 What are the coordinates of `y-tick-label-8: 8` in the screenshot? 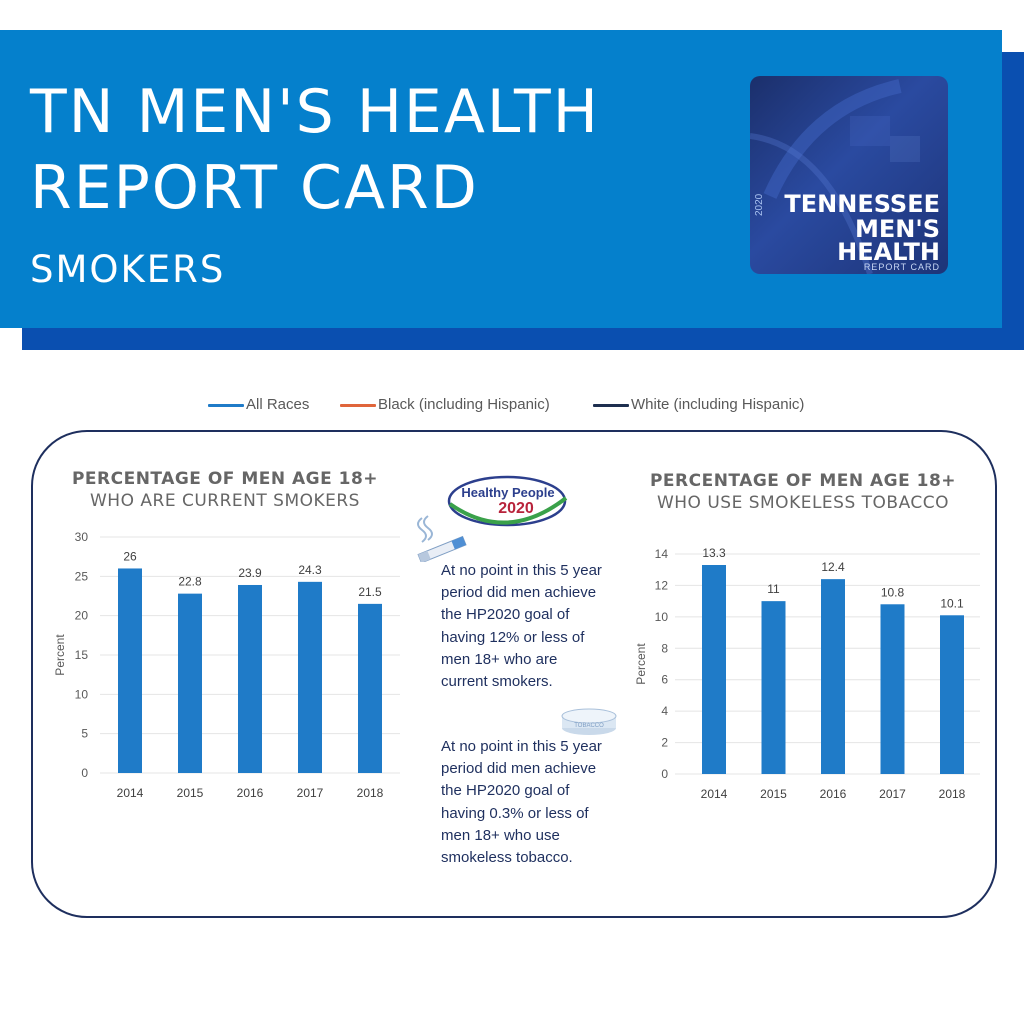 It's located at (664, 648).